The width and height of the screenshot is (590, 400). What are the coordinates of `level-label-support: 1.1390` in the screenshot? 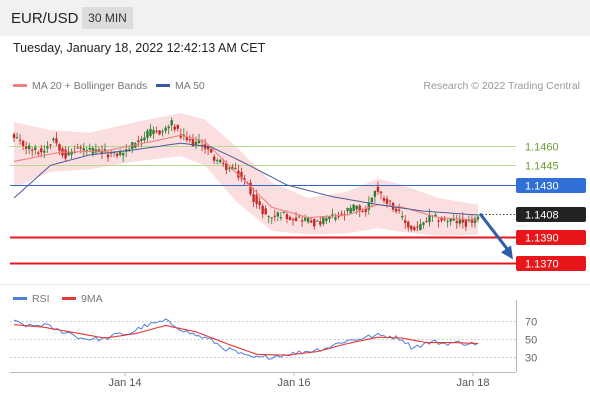 It's located at (542, 239).